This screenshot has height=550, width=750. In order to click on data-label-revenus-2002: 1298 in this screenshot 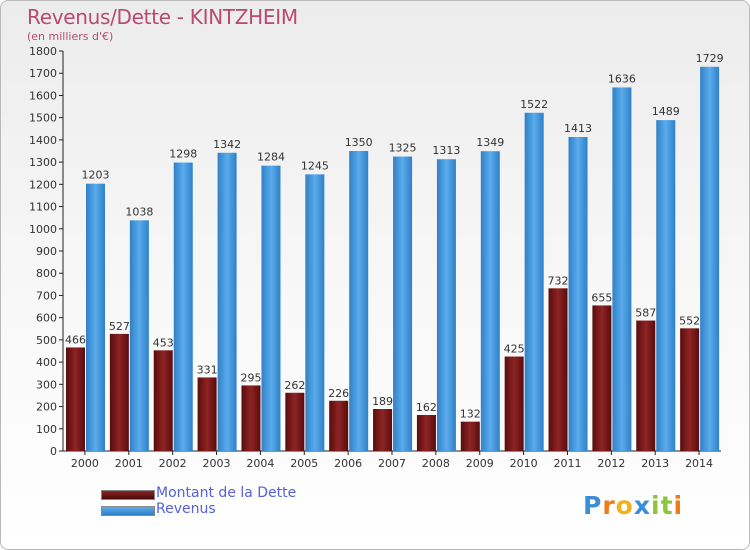, I will do `click(183, 154)`.